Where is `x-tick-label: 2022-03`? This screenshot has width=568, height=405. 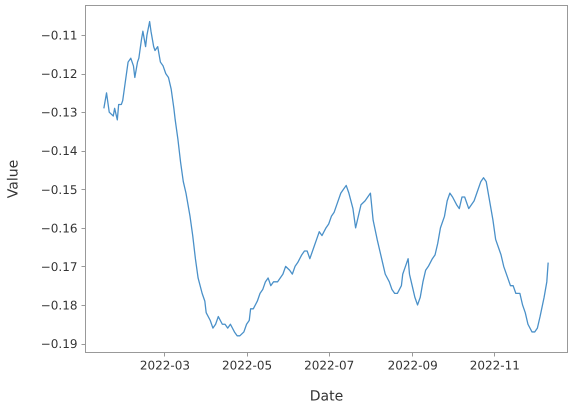
x-tick-label: 2022-03 is located at coordinates (165, 365).